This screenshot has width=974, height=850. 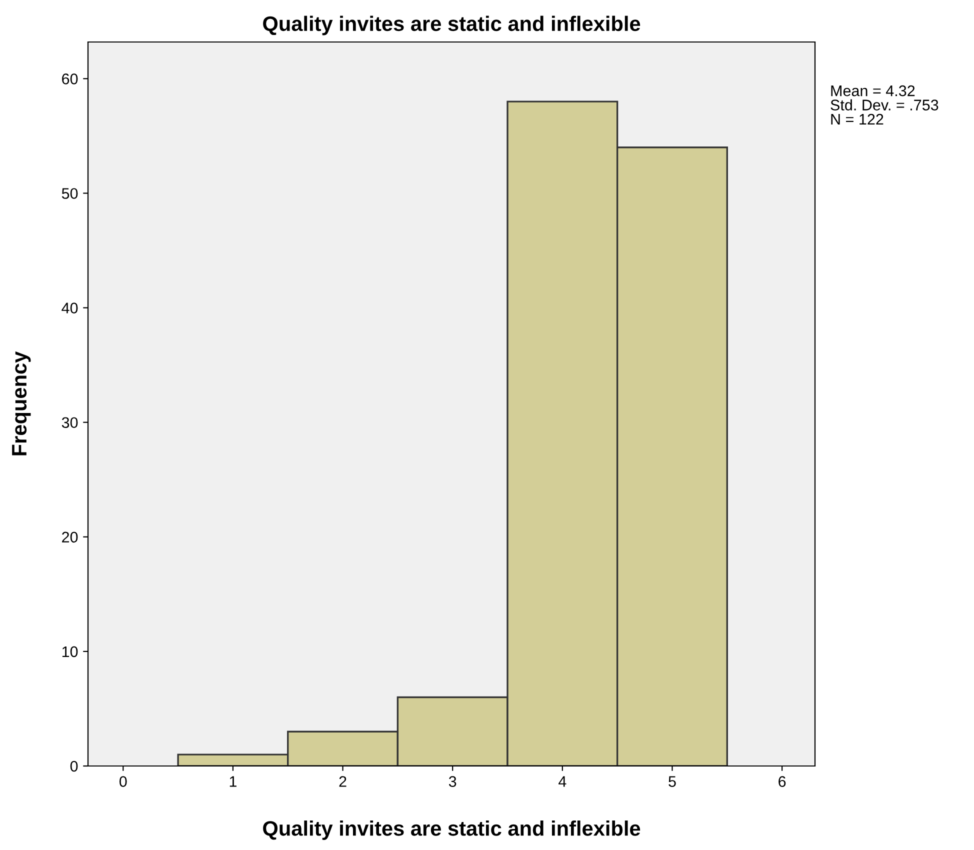 I want to click on x-tick-label: 0, so click(x=123, y=781).